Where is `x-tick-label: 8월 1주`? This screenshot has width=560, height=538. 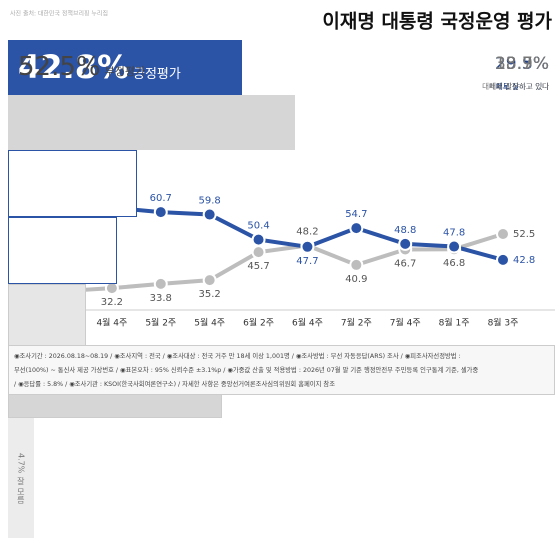
x-tick-label: 8월 1주 is located at coordinates (454, 323).